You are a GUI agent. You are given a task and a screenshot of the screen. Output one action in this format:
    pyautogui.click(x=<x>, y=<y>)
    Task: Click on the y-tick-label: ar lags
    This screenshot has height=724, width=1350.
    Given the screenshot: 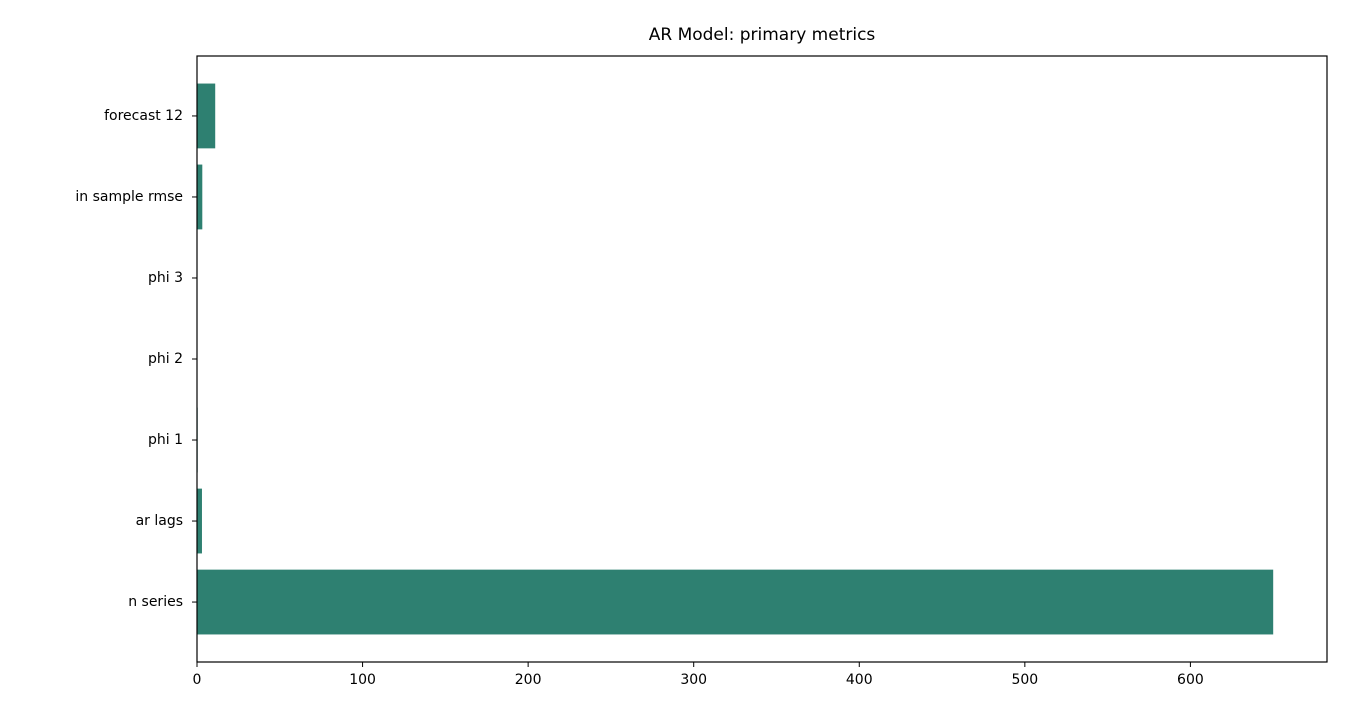 What is the action you would take?
    pyautogui.click(x=159, y=521)
    